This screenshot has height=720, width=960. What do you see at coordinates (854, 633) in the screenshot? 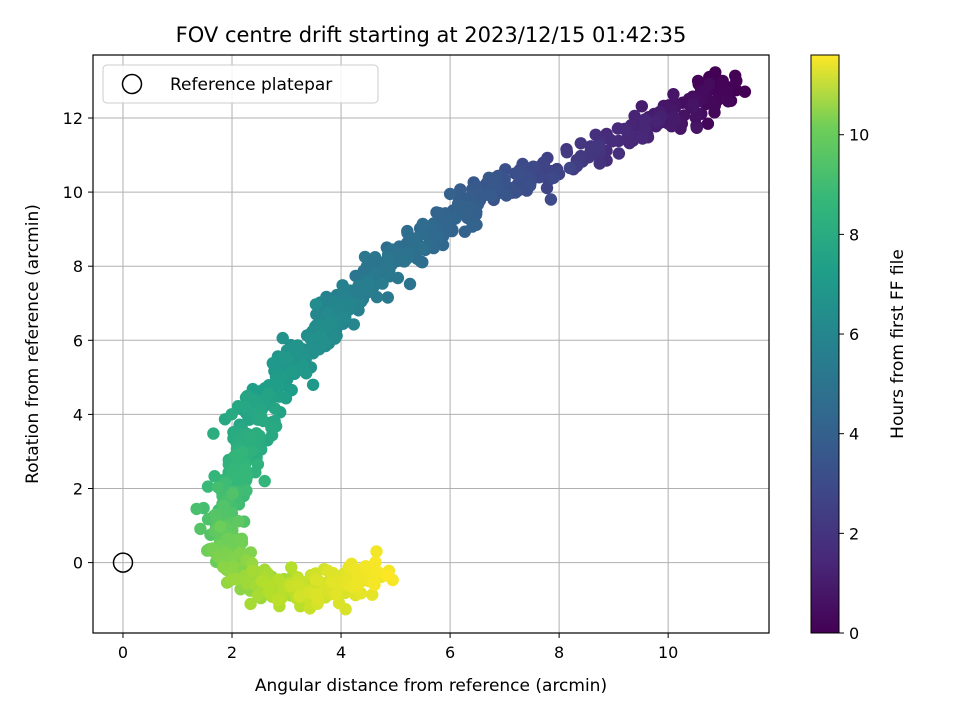
I see `colorbar-tick-label: 0` at bounding box center [854, 633].